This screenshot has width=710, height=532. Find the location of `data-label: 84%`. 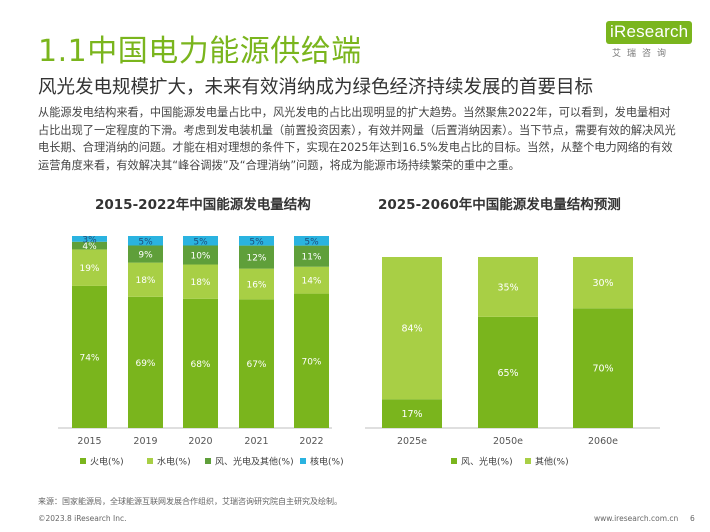

data-label: 84% is located at coordinates (411, 329).